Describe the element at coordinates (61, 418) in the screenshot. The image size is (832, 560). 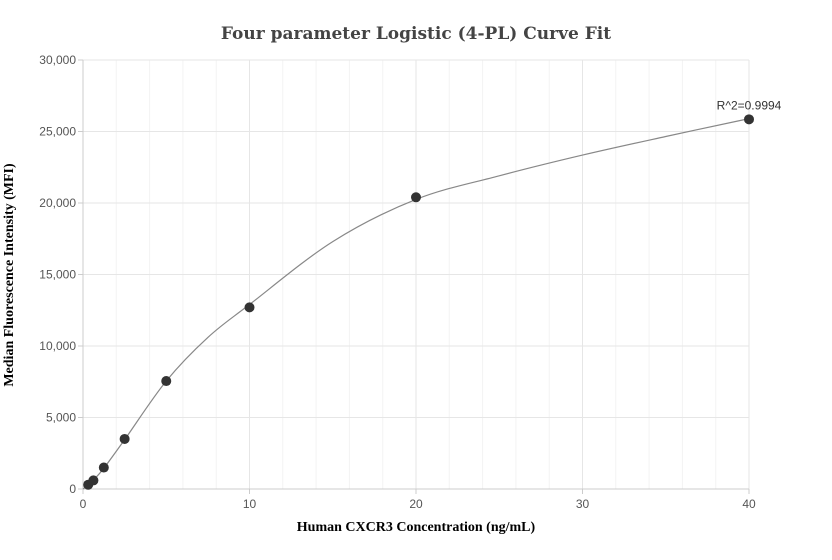
I see `y-tick-label: 5,000` at that location.